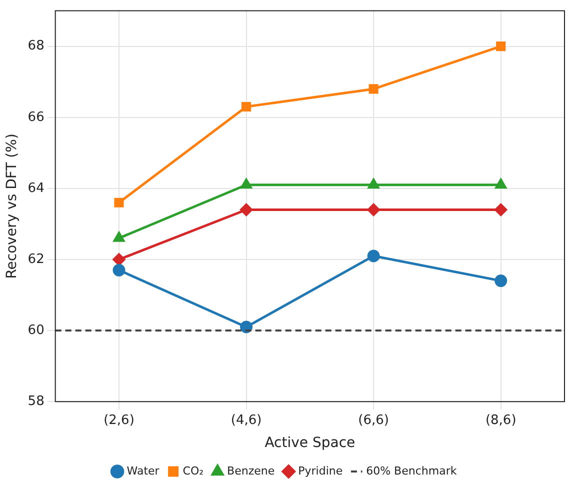 The height and width of the screenshot is (497, 572). I want to click on legend-label: Pyridine, so click(320, 471).